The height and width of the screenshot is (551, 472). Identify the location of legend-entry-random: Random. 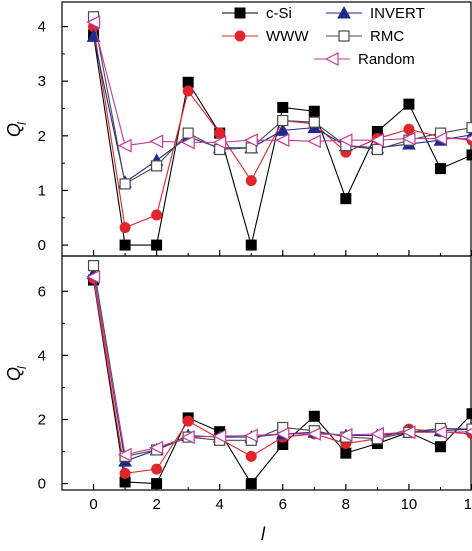
(364, 59).